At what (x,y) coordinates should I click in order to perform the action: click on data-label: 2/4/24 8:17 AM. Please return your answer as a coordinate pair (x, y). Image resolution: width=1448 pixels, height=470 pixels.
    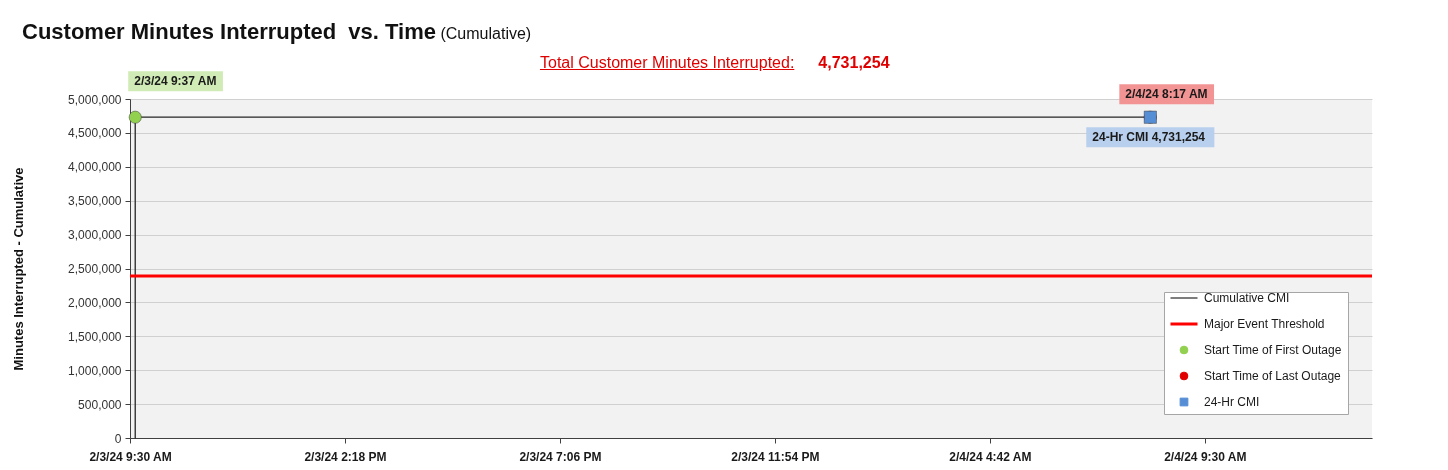
    Looking at the image, I should click on (1166, 94).